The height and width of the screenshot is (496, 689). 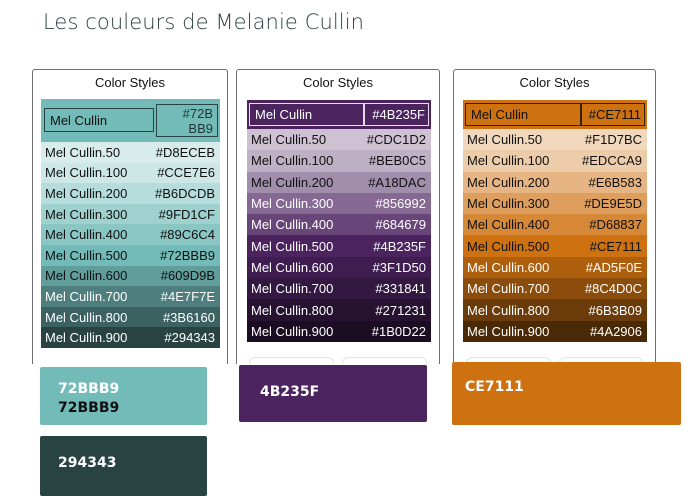 What do you see at coordinates (187, 255) in the screenshot?
I see `row-hex: #72BBB9` at bounding box center [187, 255].